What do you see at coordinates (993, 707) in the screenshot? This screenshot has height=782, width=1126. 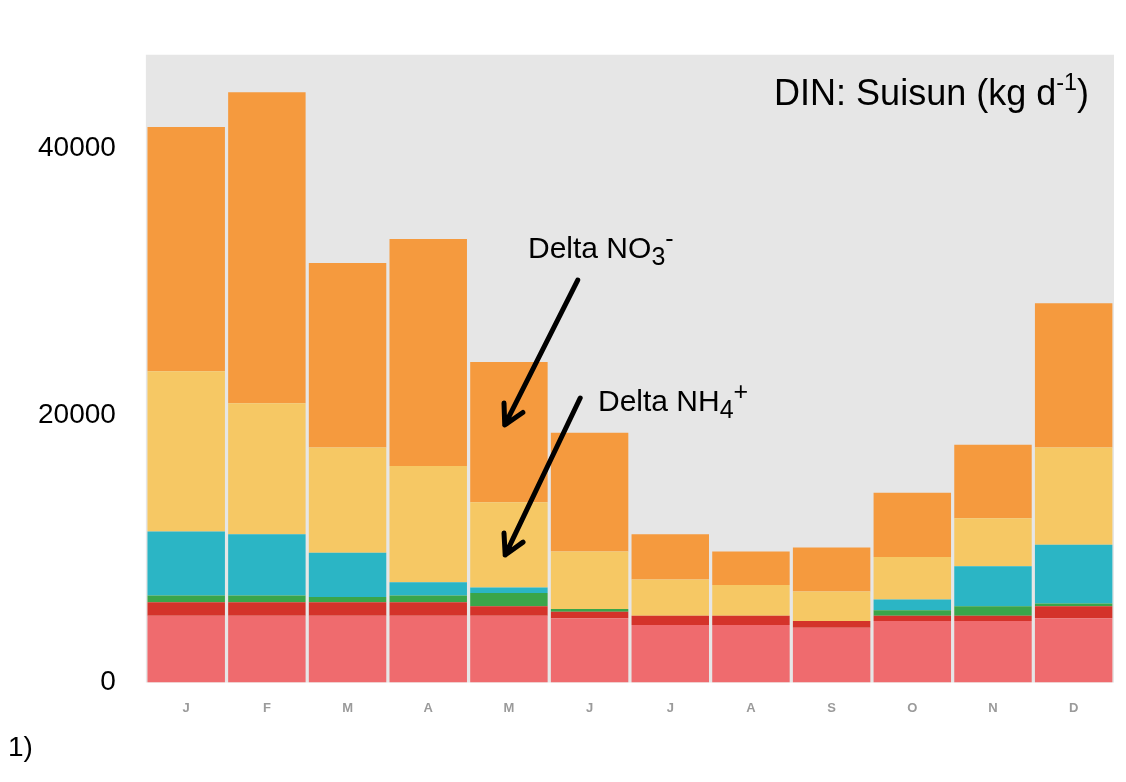 I see `x-tick-label: N` at bounding box center [993, 707].